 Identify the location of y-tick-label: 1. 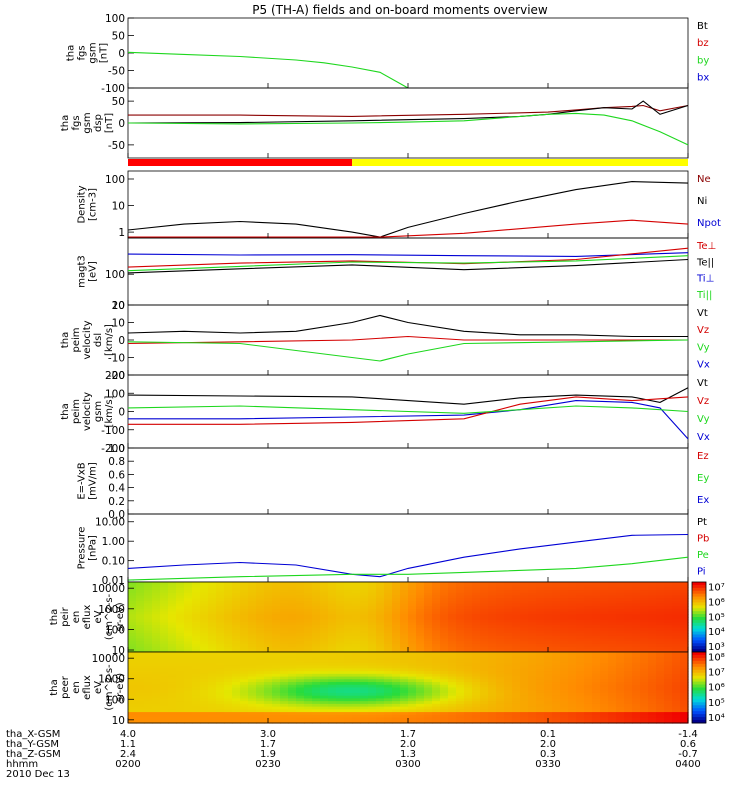
(121, 233).